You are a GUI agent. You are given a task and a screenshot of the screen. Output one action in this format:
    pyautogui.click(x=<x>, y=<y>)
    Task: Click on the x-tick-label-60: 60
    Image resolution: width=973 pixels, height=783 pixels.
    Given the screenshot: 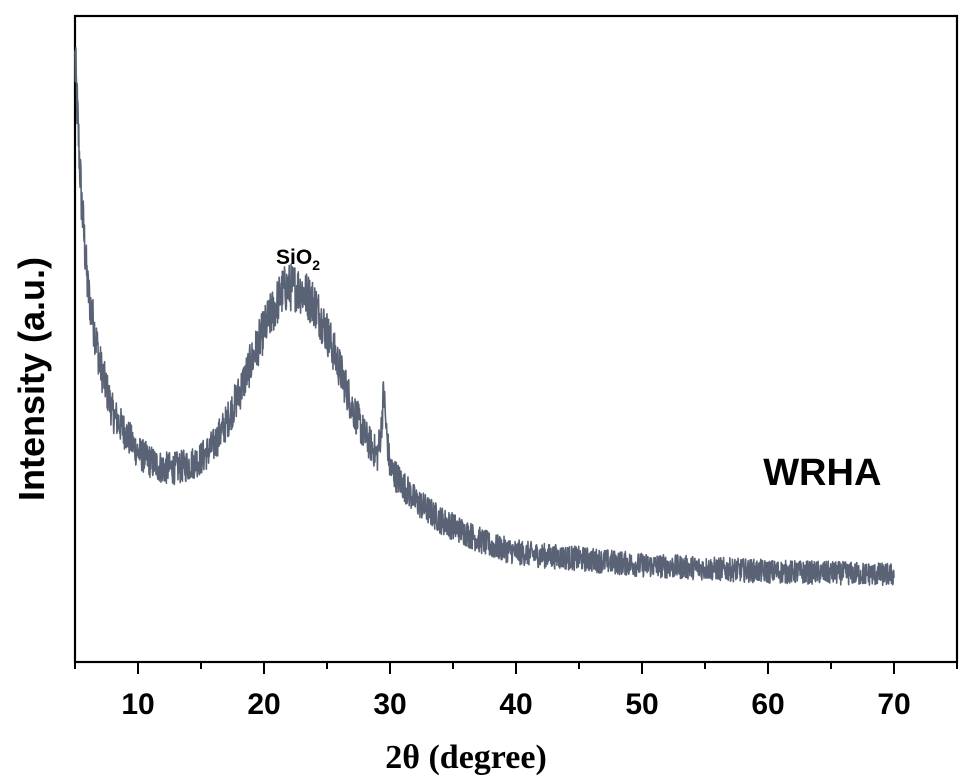 What is the action you would take?
    pyautogui.click(x=767, y=704)
    